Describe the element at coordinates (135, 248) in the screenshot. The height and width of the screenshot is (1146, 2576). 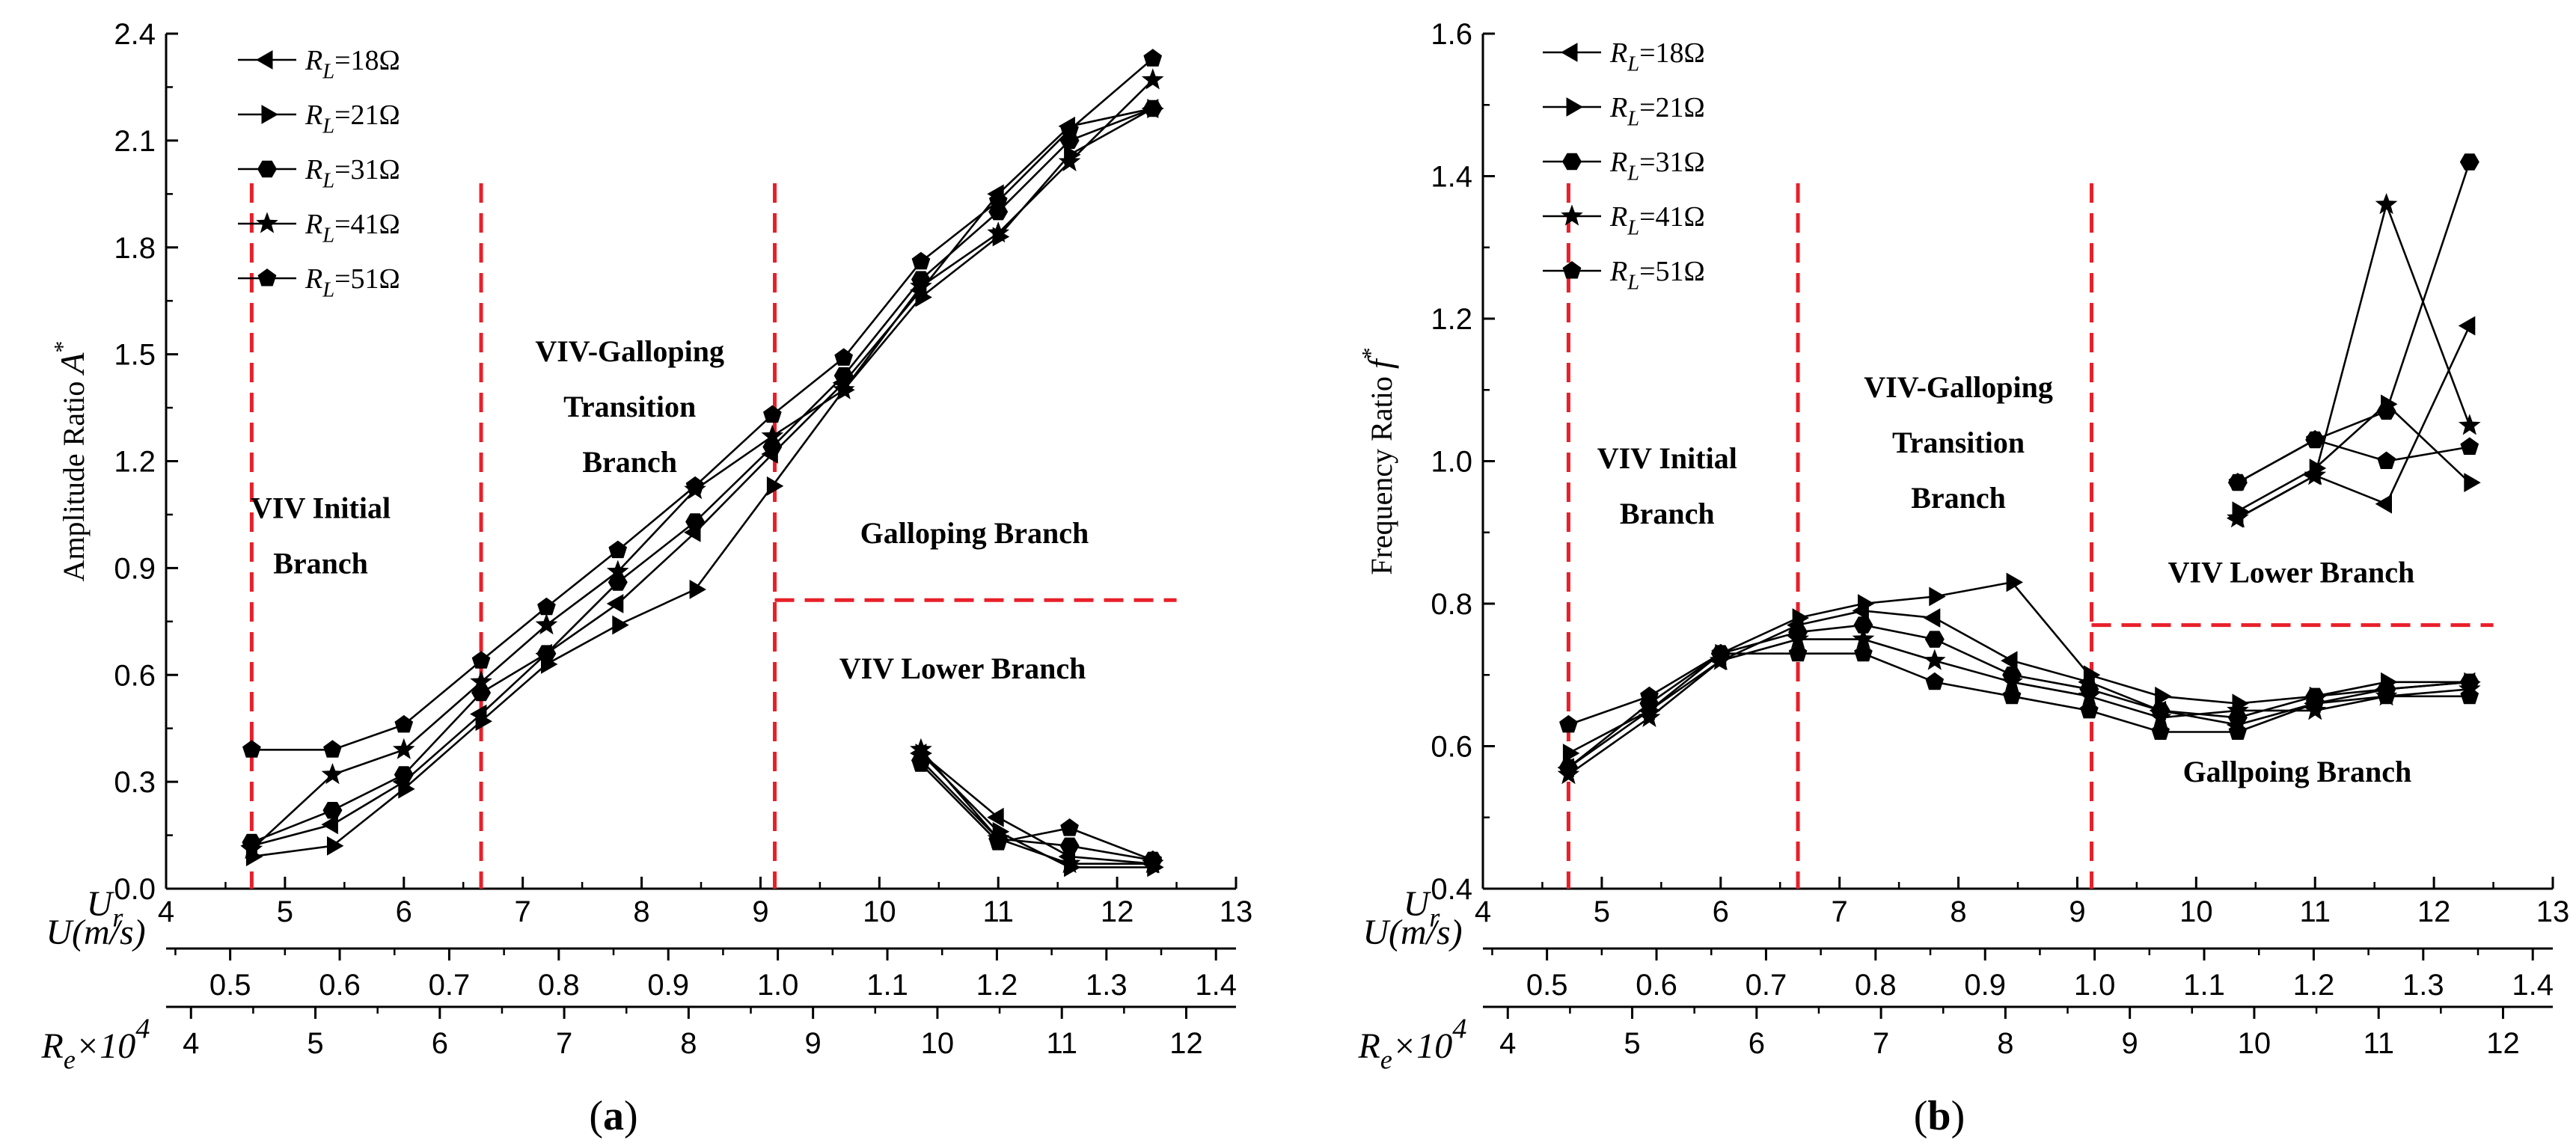
I see `y-tick-label: 1.8` at that location.